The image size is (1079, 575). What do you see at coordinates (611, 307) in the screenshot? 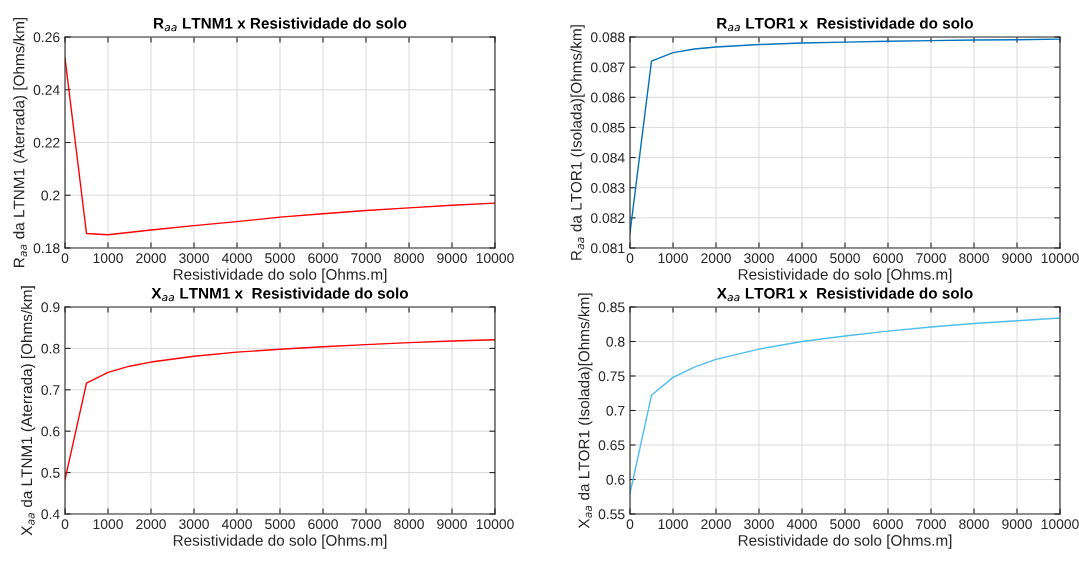
I see `y-tick-label: 0.85` at bounding box center [611, 307].